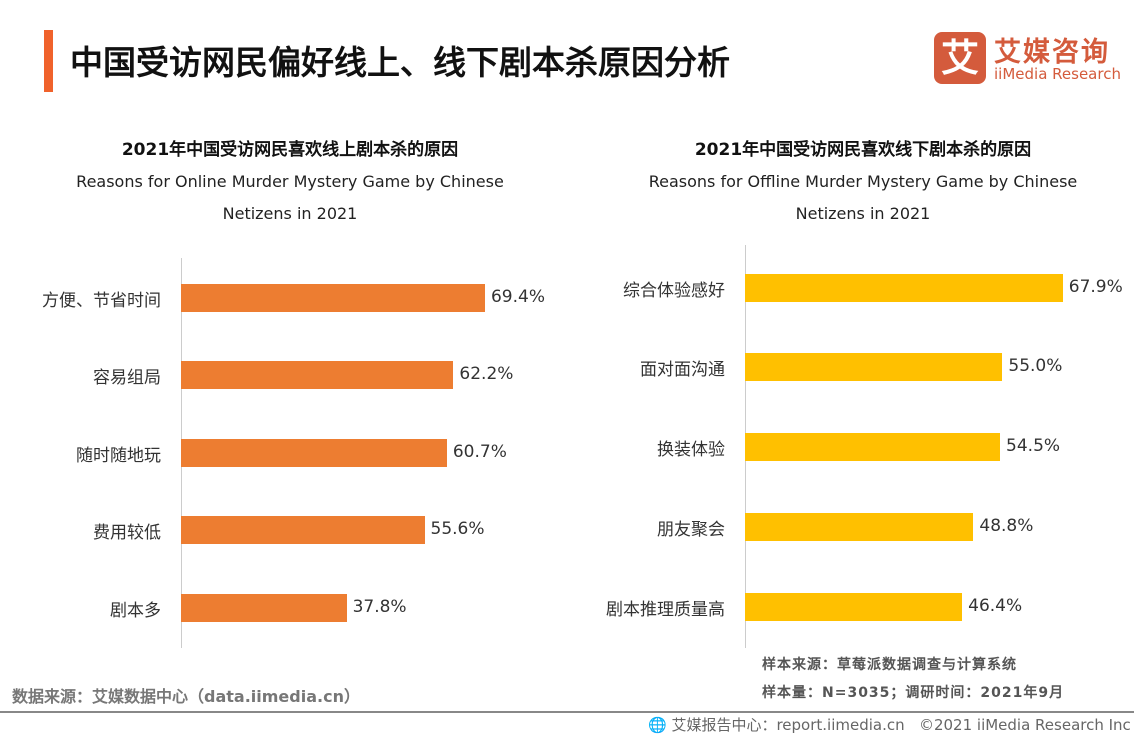 Image resolution: width=1134 pixels, height=737 pixels. Describe the element at coordinates (960, 58) in the screenshot. I see `logo-icon: 艾` at that location.